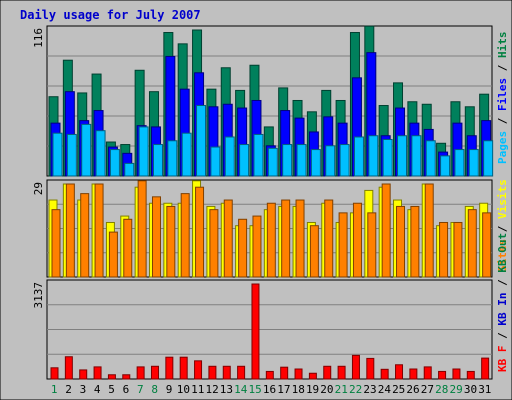 The height and width of the screenshot is (400, 512). I want to click on chart-title: Daily usage for July 2007, so click(110, 15).